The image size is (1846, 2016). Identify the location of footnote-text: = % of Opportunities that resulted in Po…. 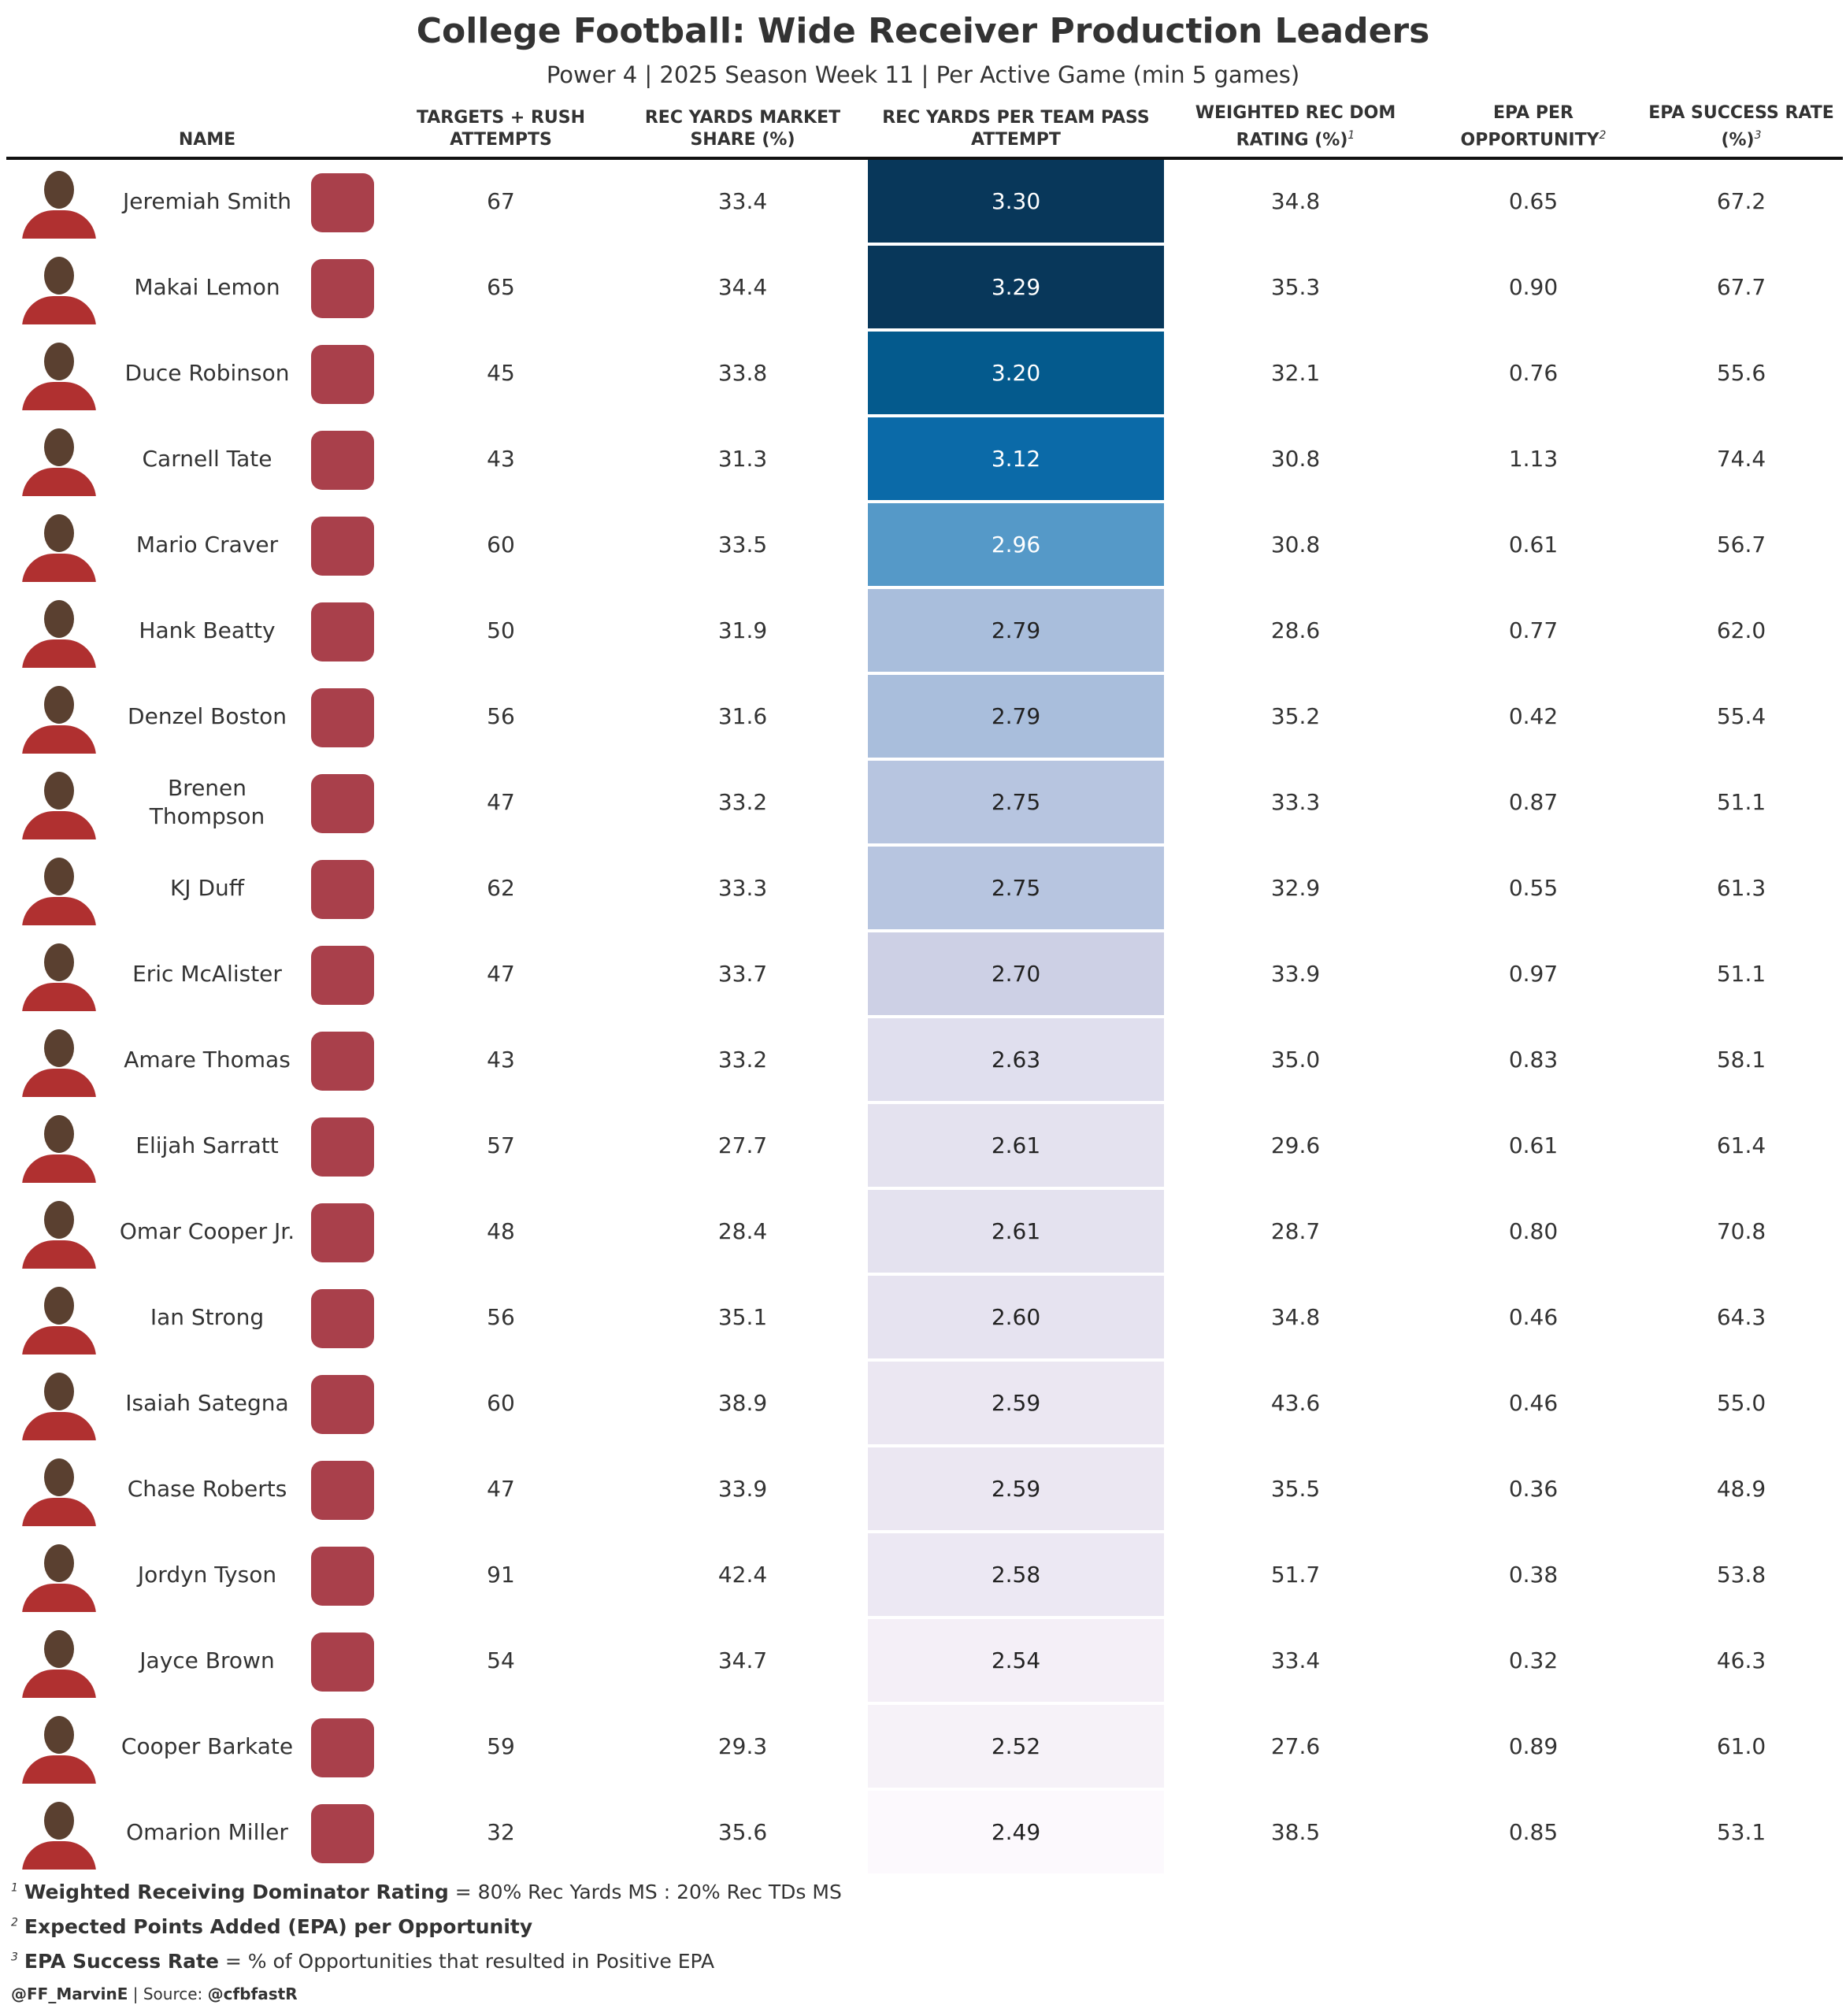
(470, 1961).